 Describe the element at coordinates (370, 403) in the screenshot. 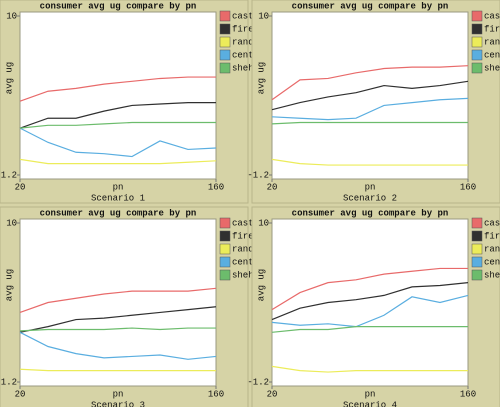

I see `chart-caption: Scenario 4` at that location.